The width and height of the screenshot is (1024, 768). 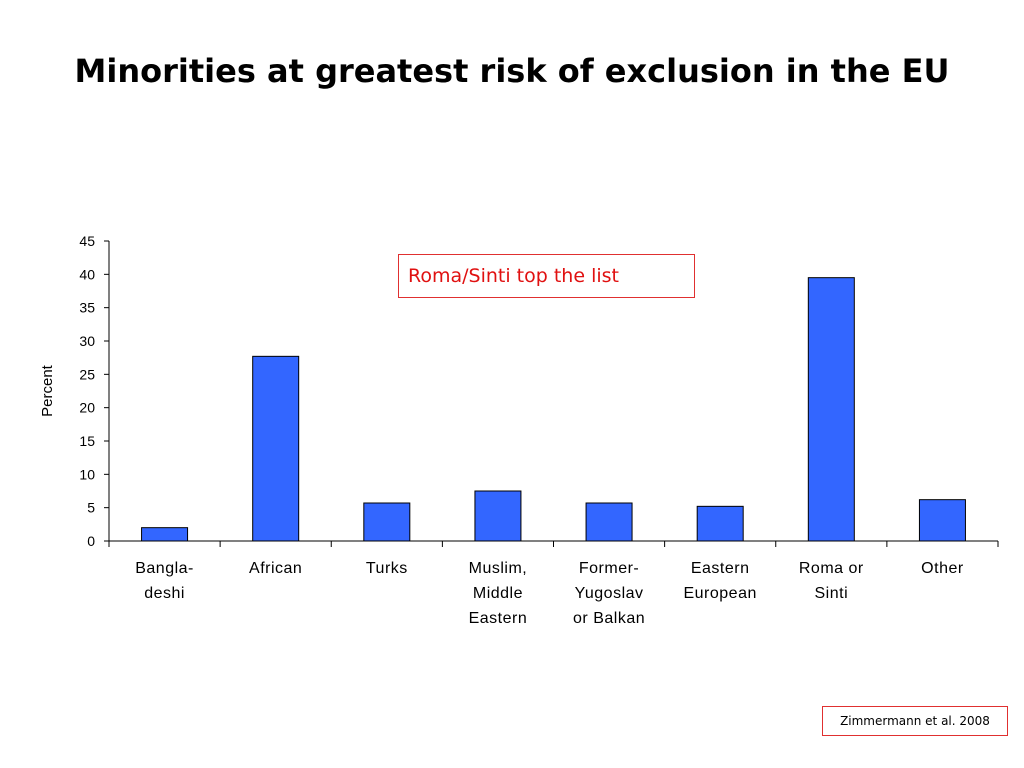 What do you see at coordinates (91, 541) in the screenshot?
I see `y-tick-label: 0` at bounding box center [91, 541].